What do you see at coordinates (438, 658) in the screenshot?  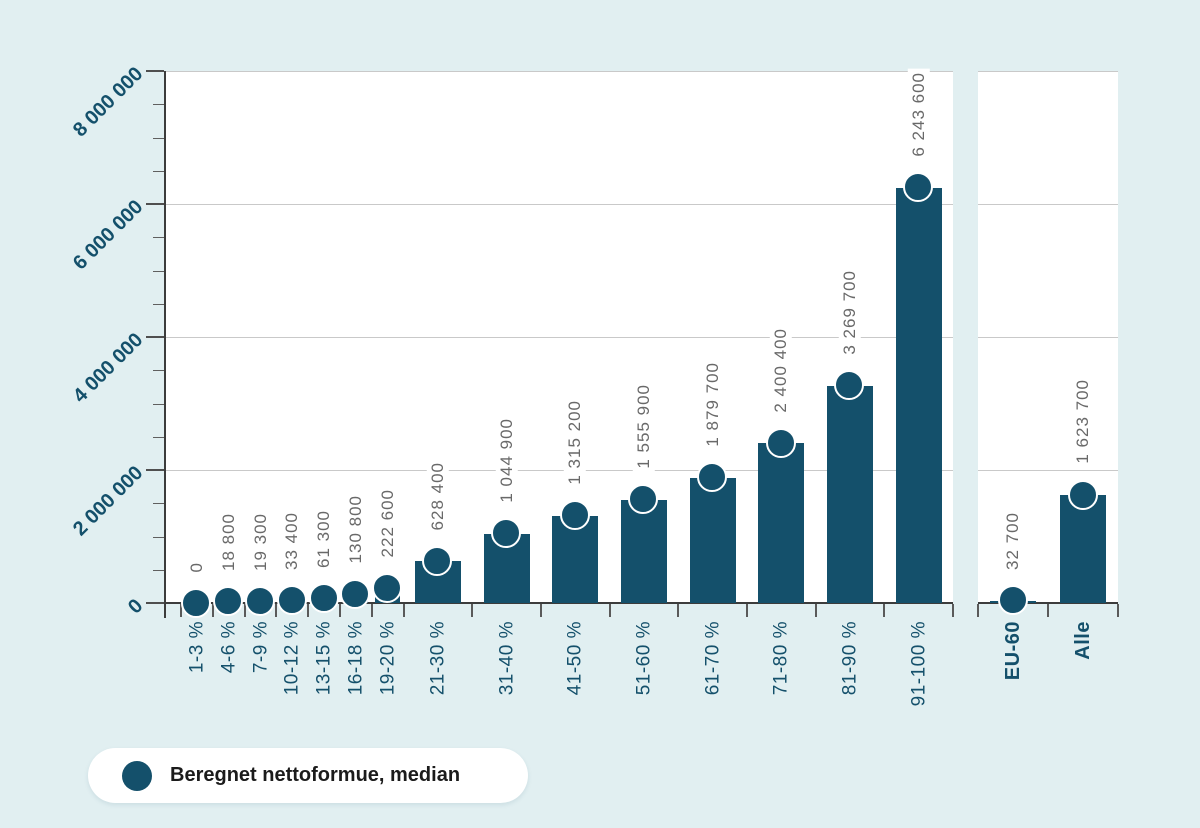 I see `x-tick-label: 21-30 %` at bounding box center [438, 658].